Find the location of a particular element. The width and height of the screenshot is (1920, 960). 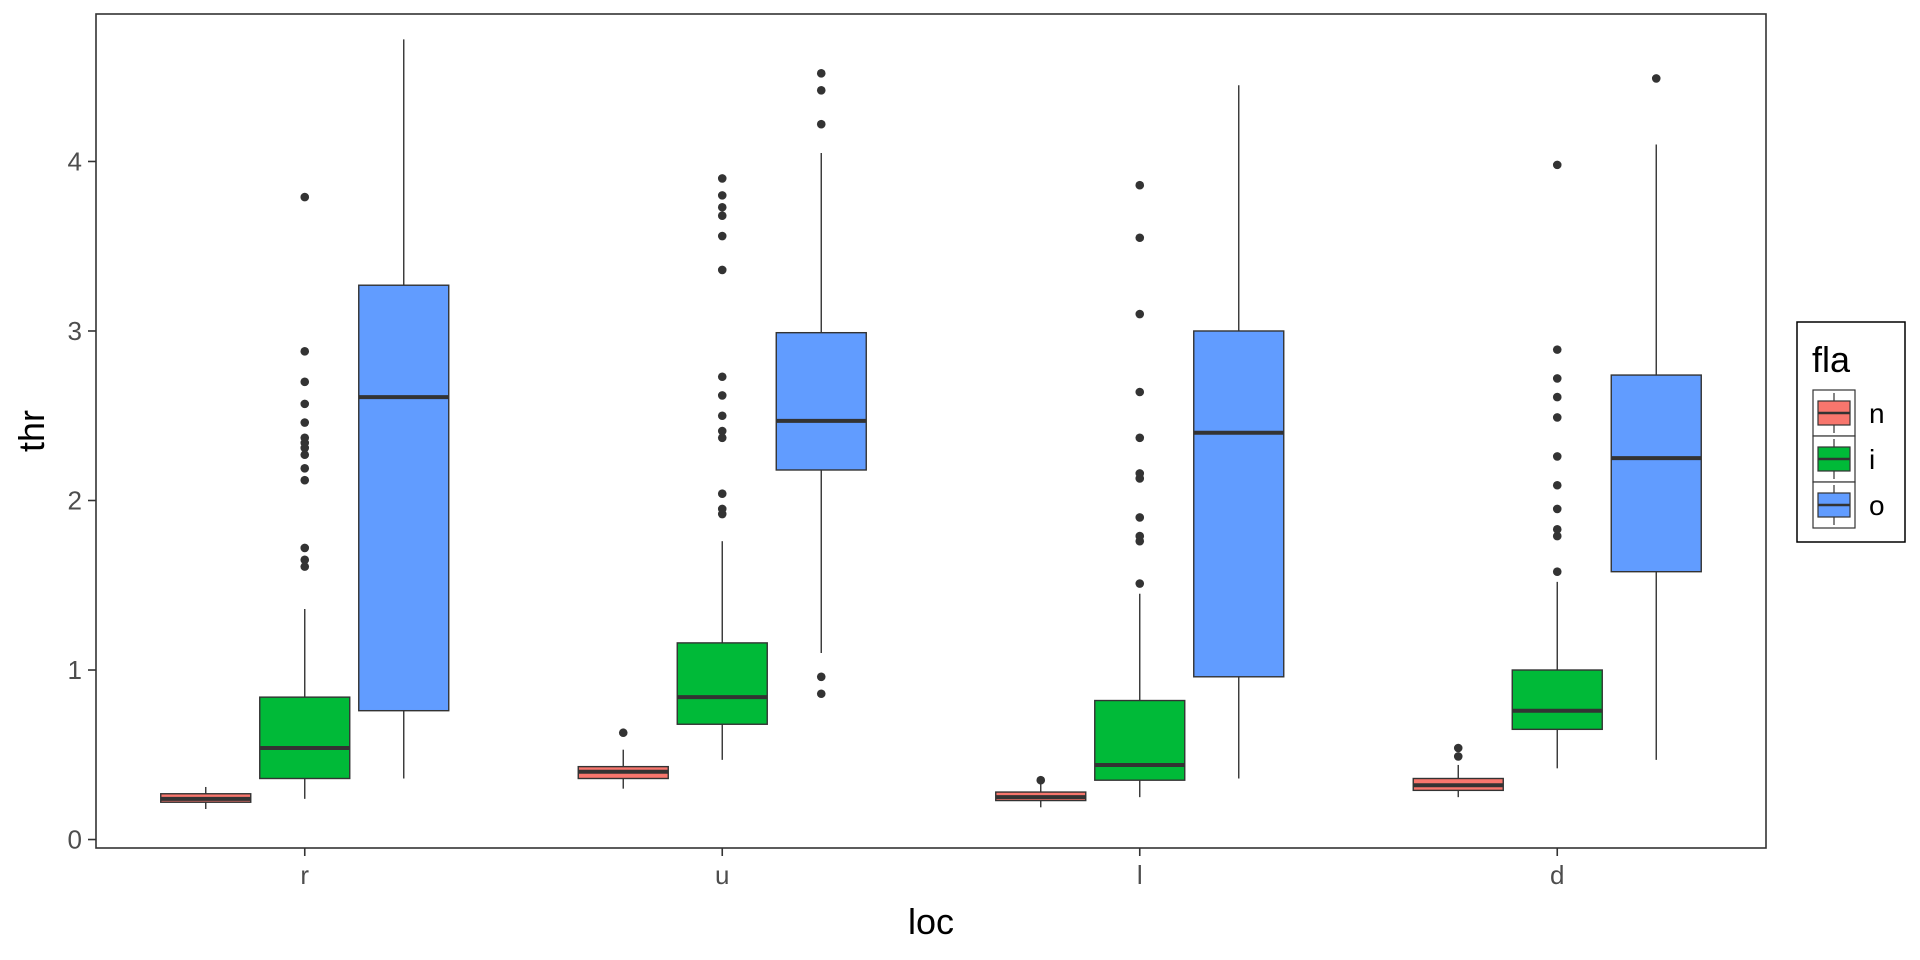

legend-label-i: i is located at coordinates (1872, 459).